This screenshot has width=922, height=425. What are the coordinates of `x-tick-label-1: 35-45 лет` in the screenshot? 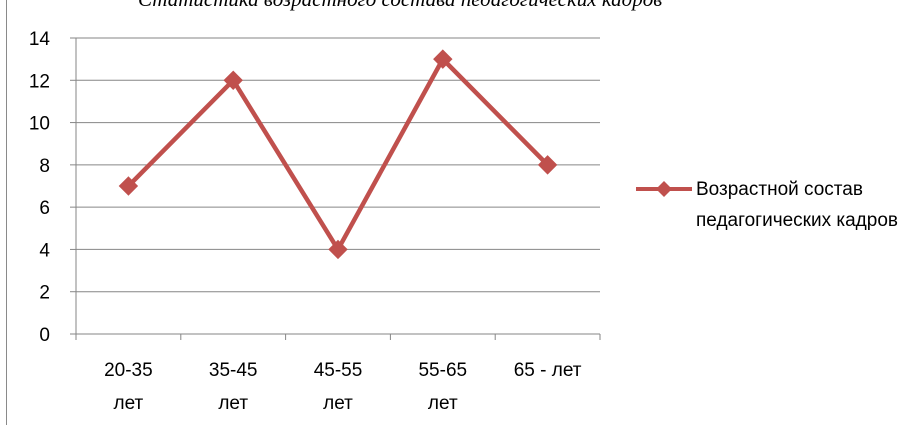 It's located at (233, 387).